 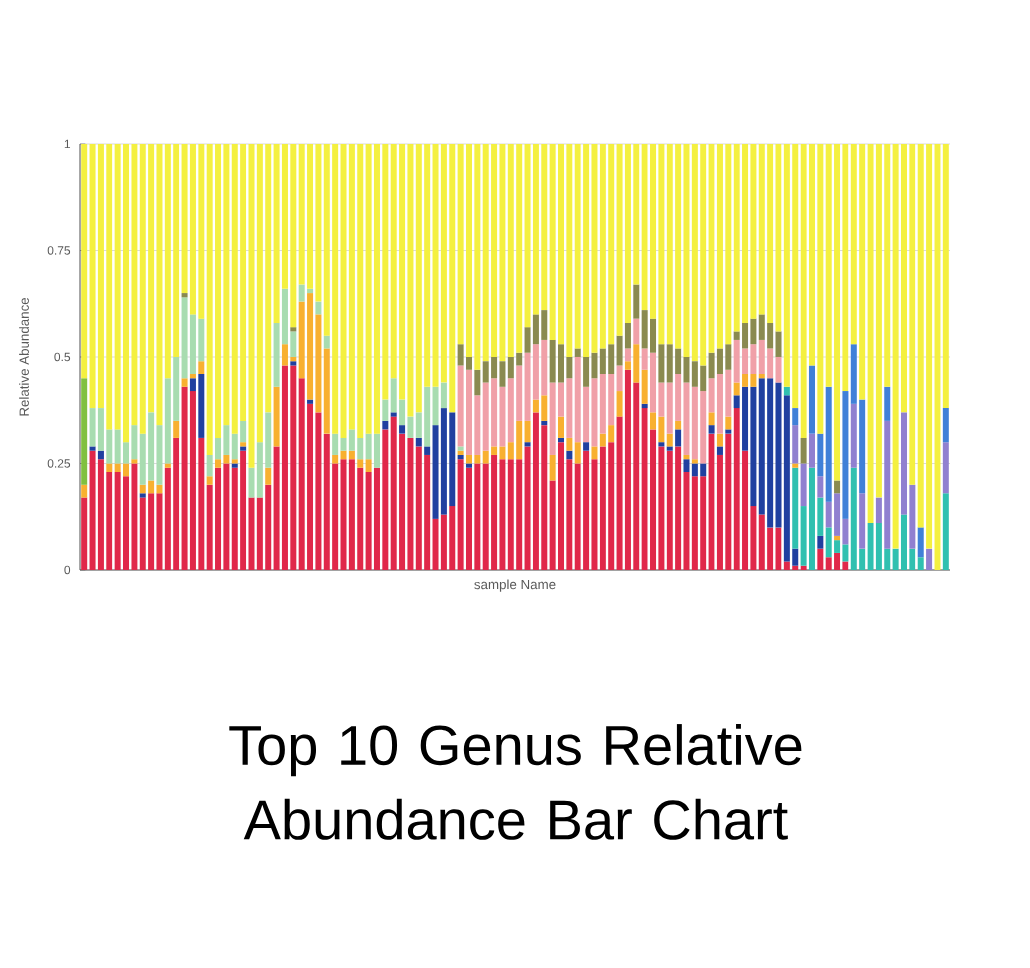 What do you see at coordinates (515, 782) in the screenshot?
I see `text: Top 10 Genus Relative Abundance Bar Chart` at bounding box center [515, 782].